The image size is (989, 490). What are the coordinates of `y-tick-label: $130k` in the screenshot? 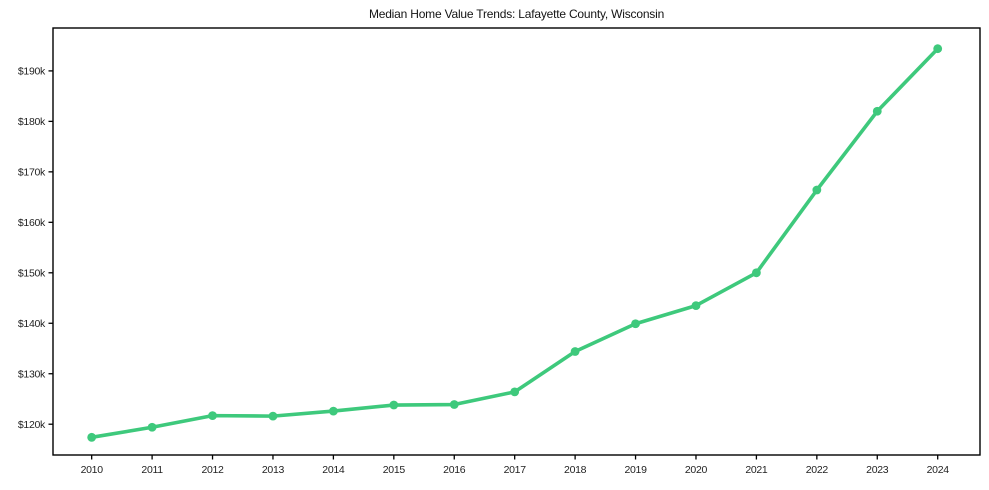 It's located at (32, 375).